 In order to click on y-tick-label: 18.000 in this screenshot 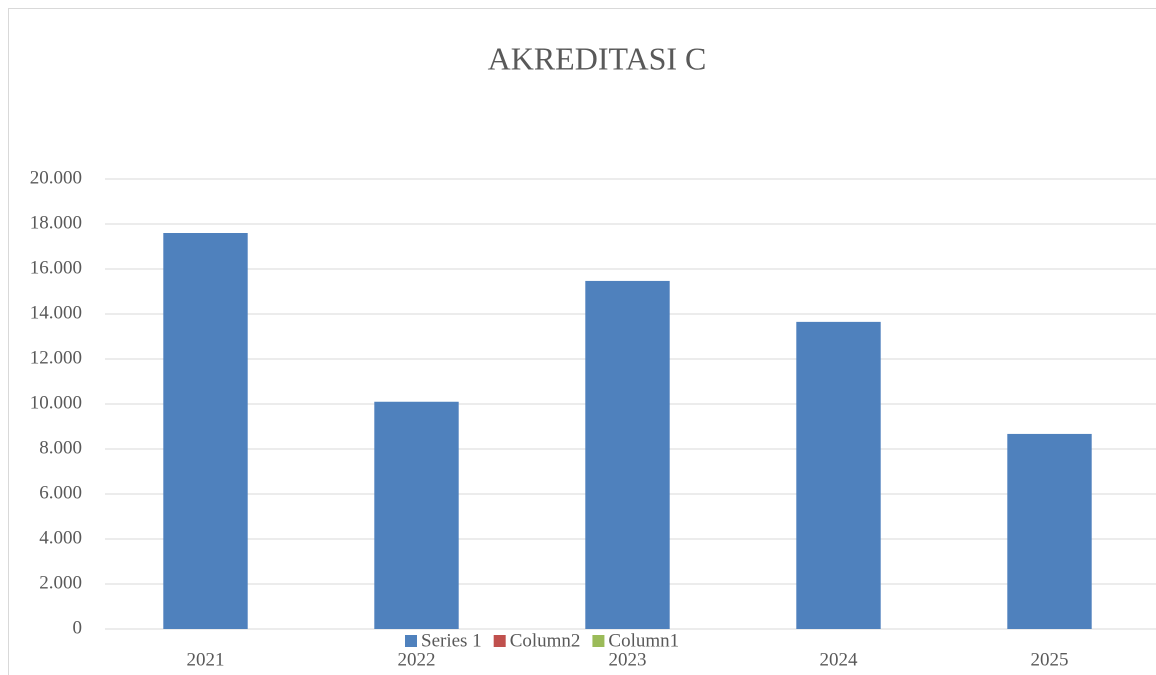, I will do `click(56, 222)`.